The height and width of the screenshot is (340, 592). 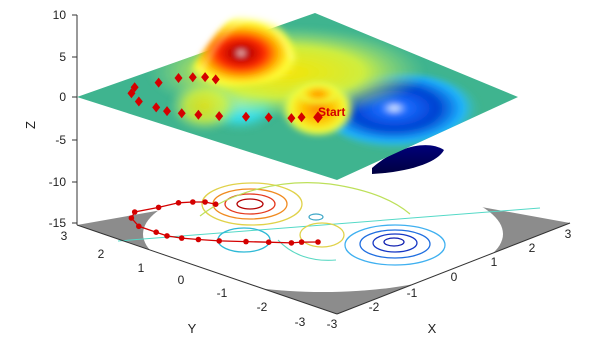 I want to click on x-tick-label: 0, so click(x=454, y=277).